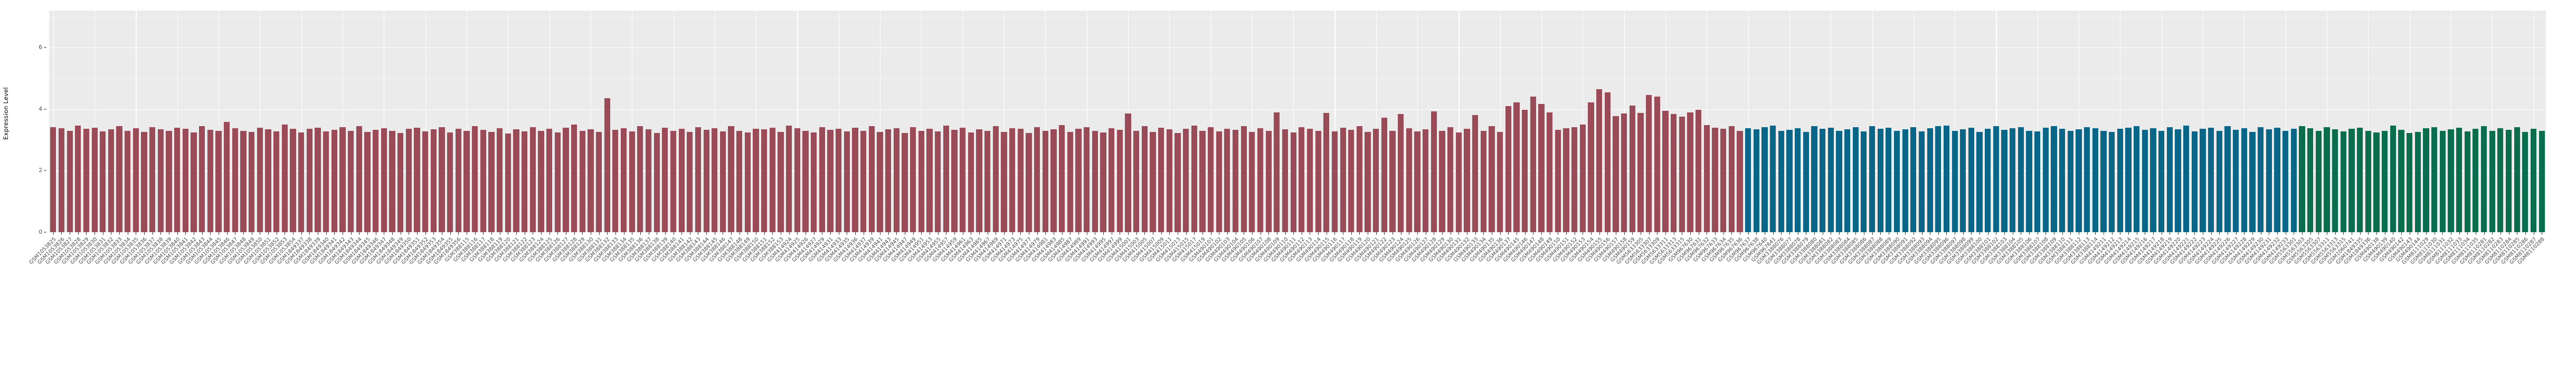 The image size is (2576, 390). Describe the element at coordinates (40, 170) in the screenshot. I see `y-axis-tick-label: 2` at that location.